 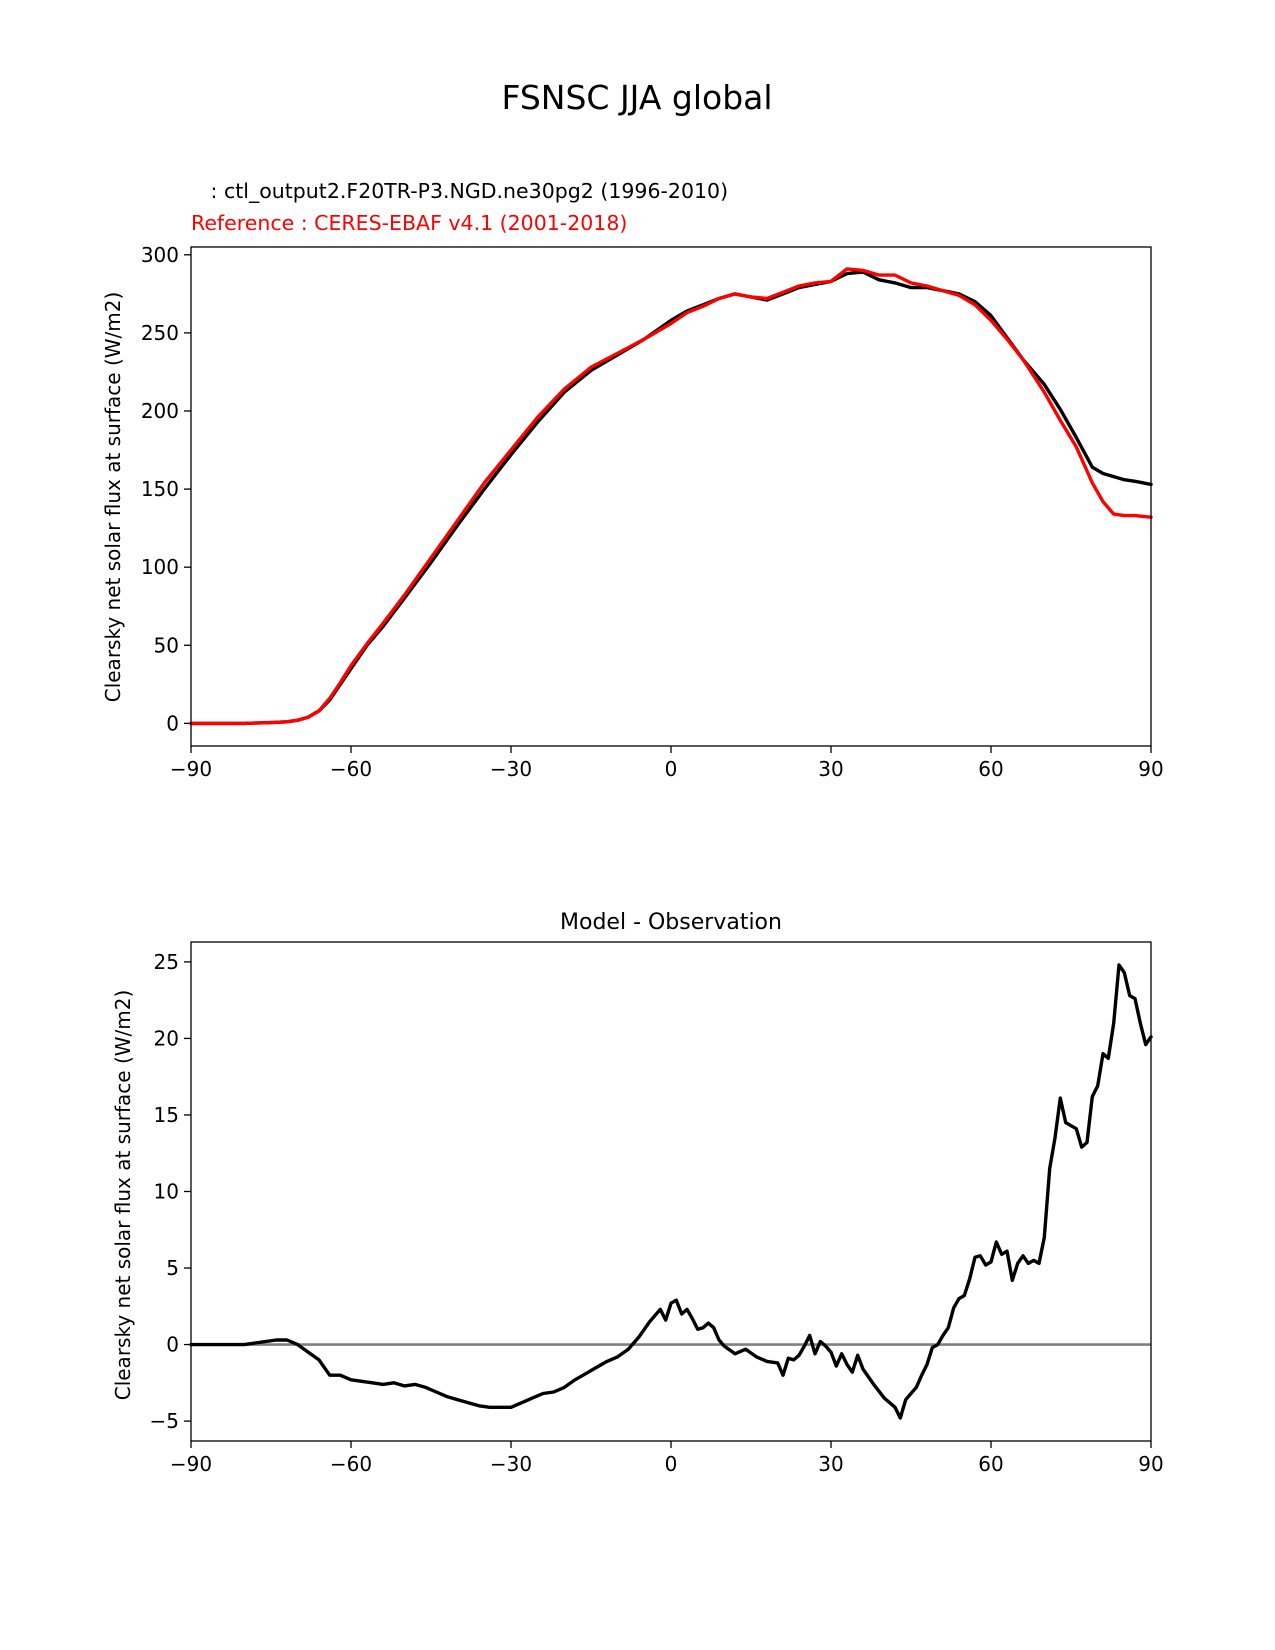 I want to click on y-tick-label: 10, so click(x=166, y=1192).